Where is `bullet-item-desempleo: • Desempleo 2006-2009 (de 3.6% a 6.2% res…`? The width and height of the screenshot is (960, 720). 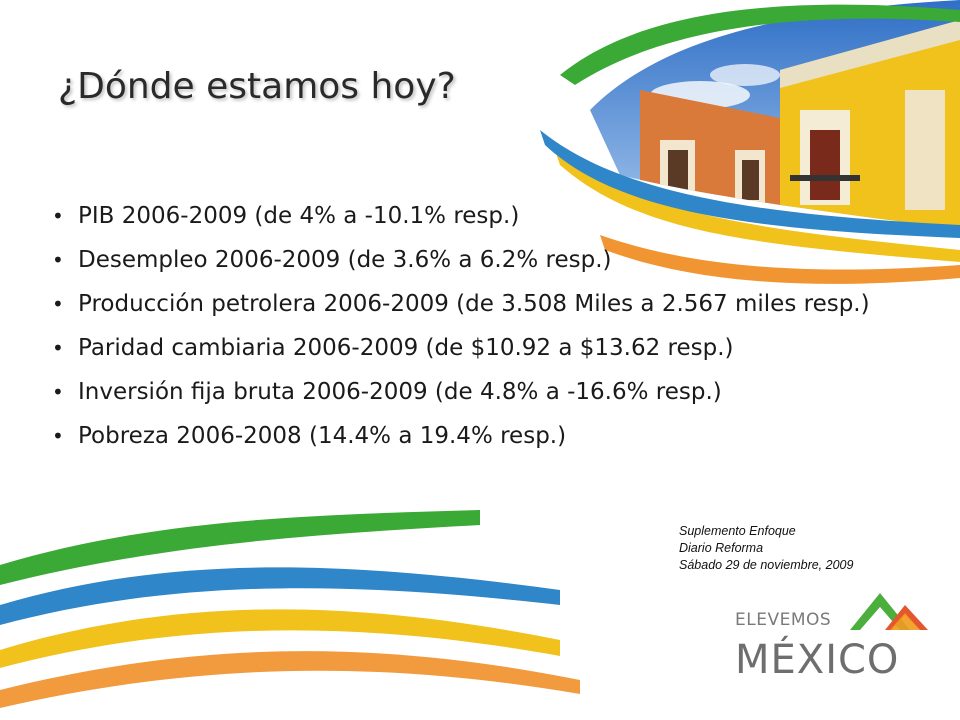
bullet-item-desempleo: • Desempleo 2006-2009 (de 3.6% a 6.2% res… is located at coordinates (462, 260).